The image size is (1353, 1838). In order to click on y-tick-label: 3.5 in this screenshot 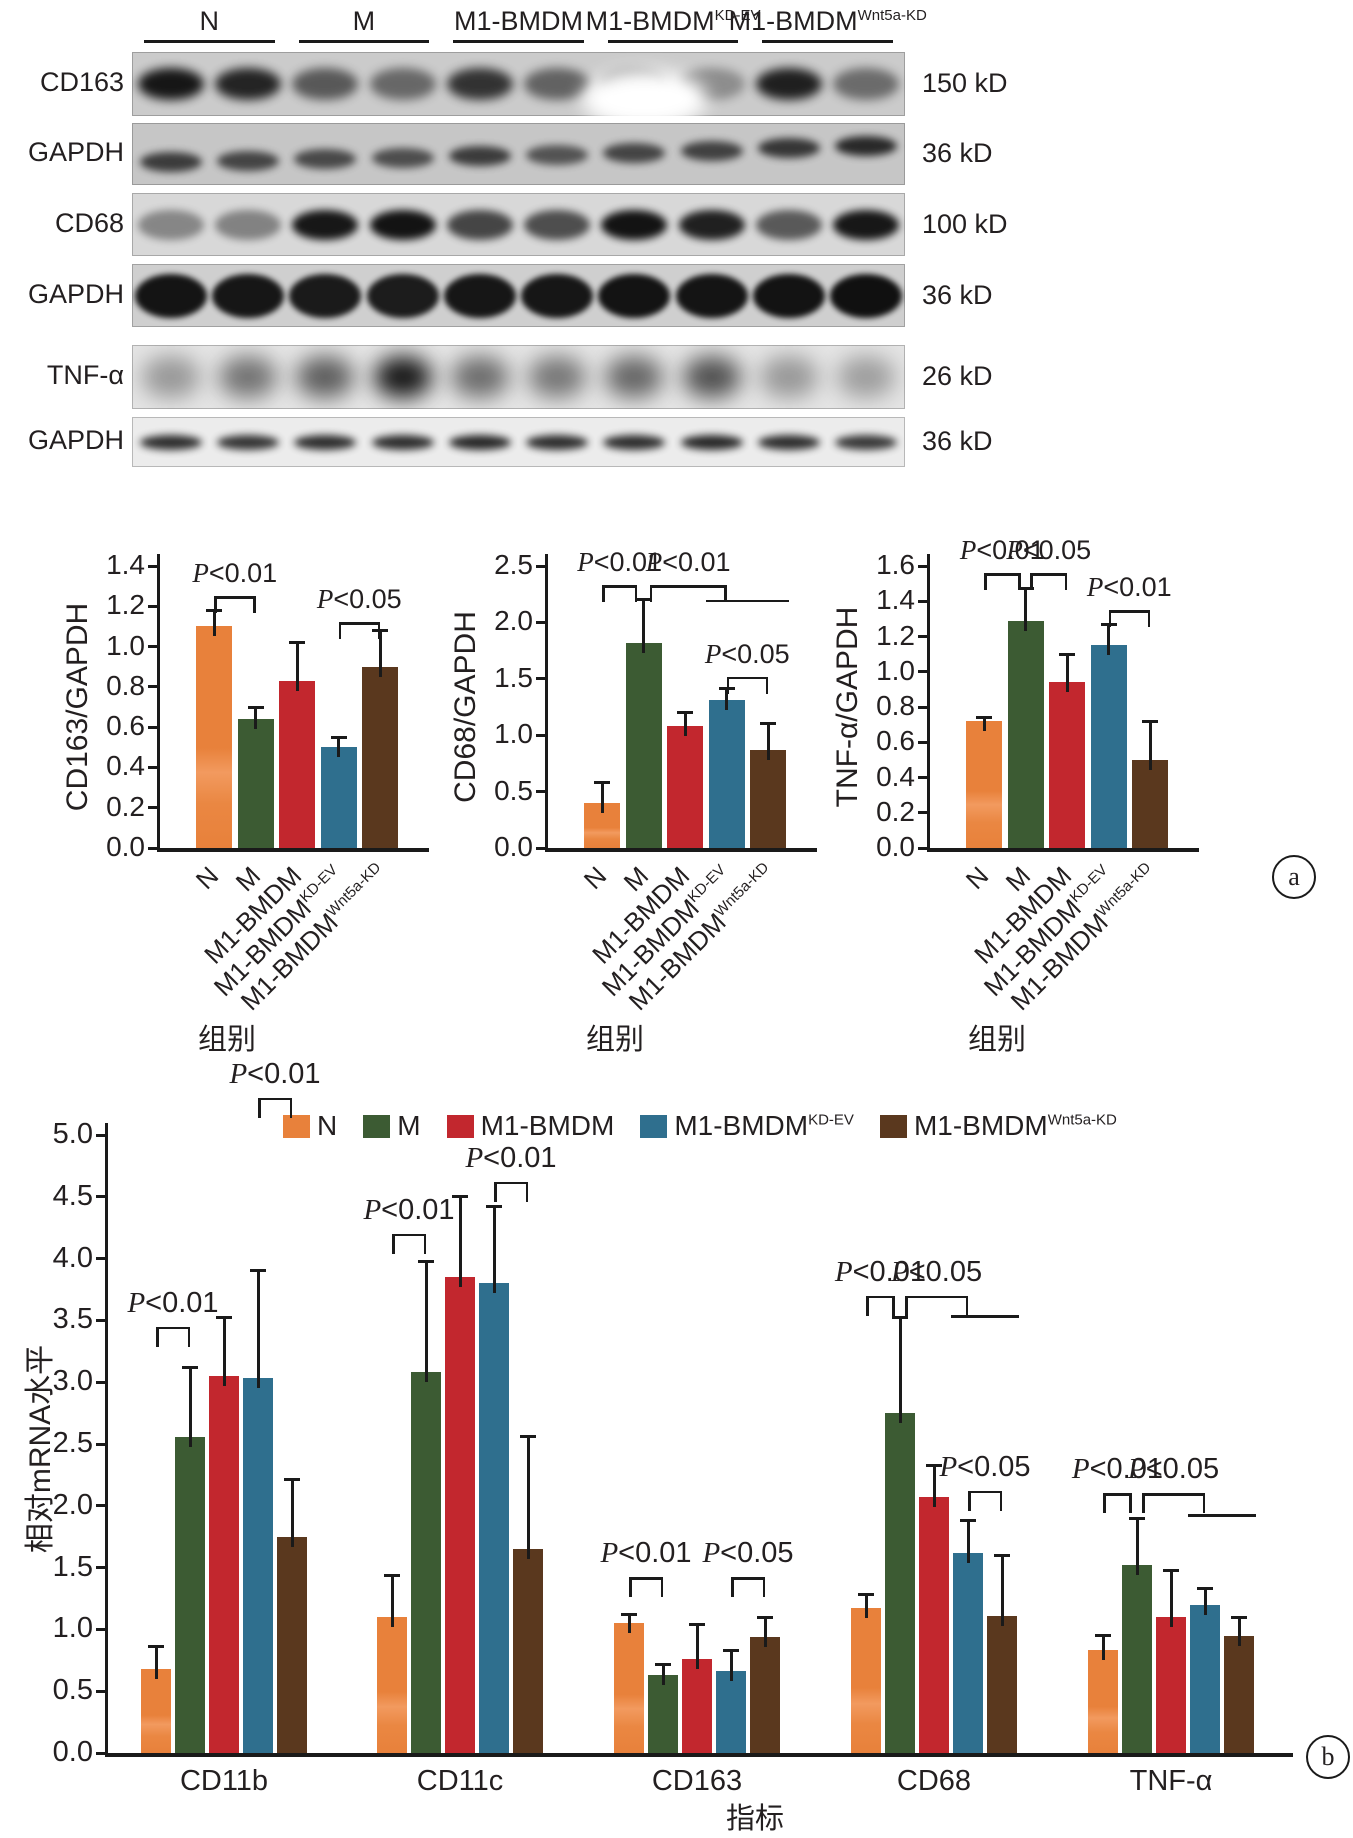, I will do `click(72, 1319)`.